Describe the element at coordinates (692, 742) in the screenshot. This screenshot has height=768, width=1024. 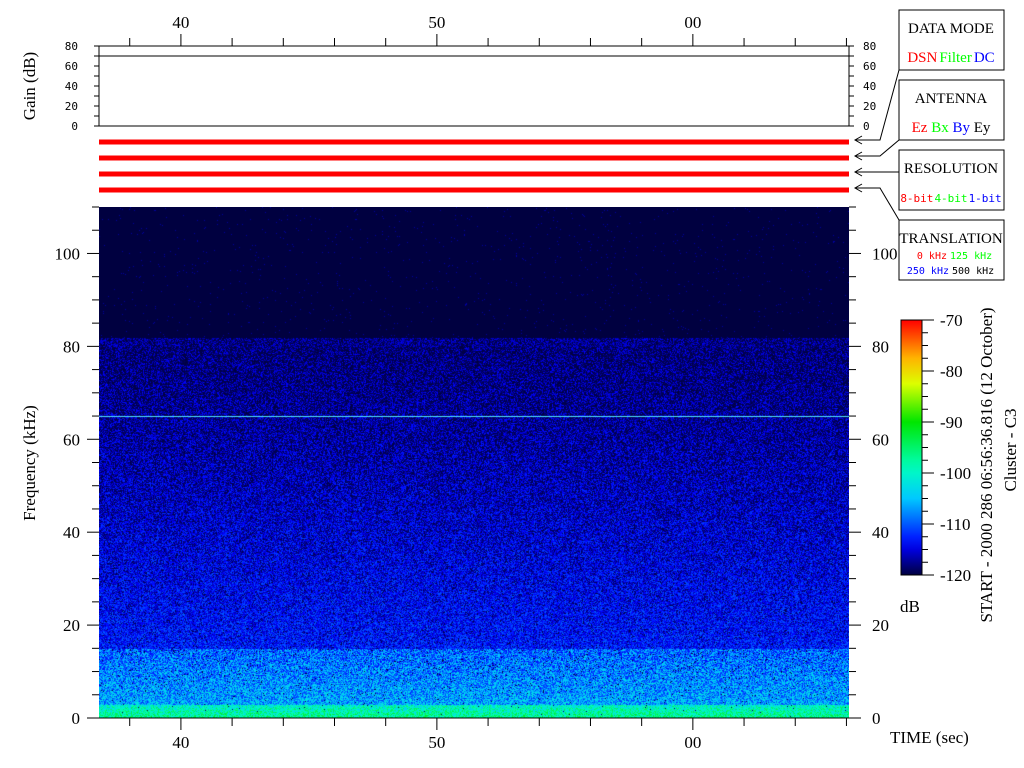
I see `x-tick-label: 00` at that location.